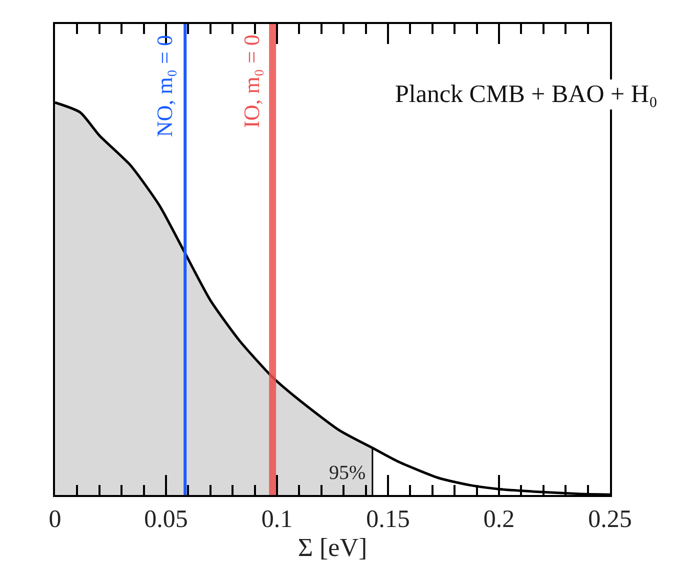 The height and width of the screenshot is (576, 692). I want to click on x-tick-label: 0.1, so click(277, 519).